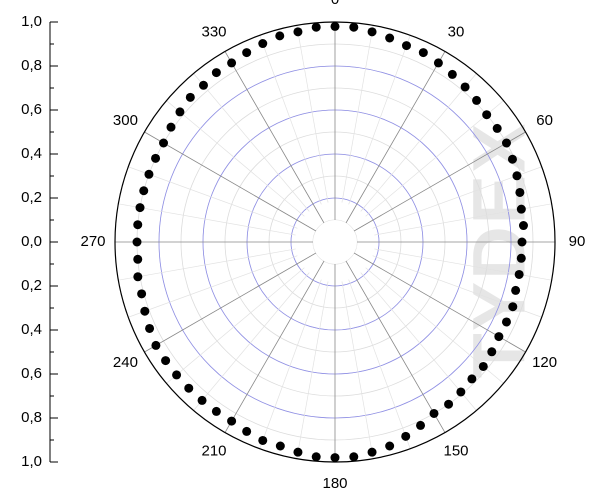  Describe the element at coordinates (125, 362) in the screenshot. I see `angle-label: 240` at that location.